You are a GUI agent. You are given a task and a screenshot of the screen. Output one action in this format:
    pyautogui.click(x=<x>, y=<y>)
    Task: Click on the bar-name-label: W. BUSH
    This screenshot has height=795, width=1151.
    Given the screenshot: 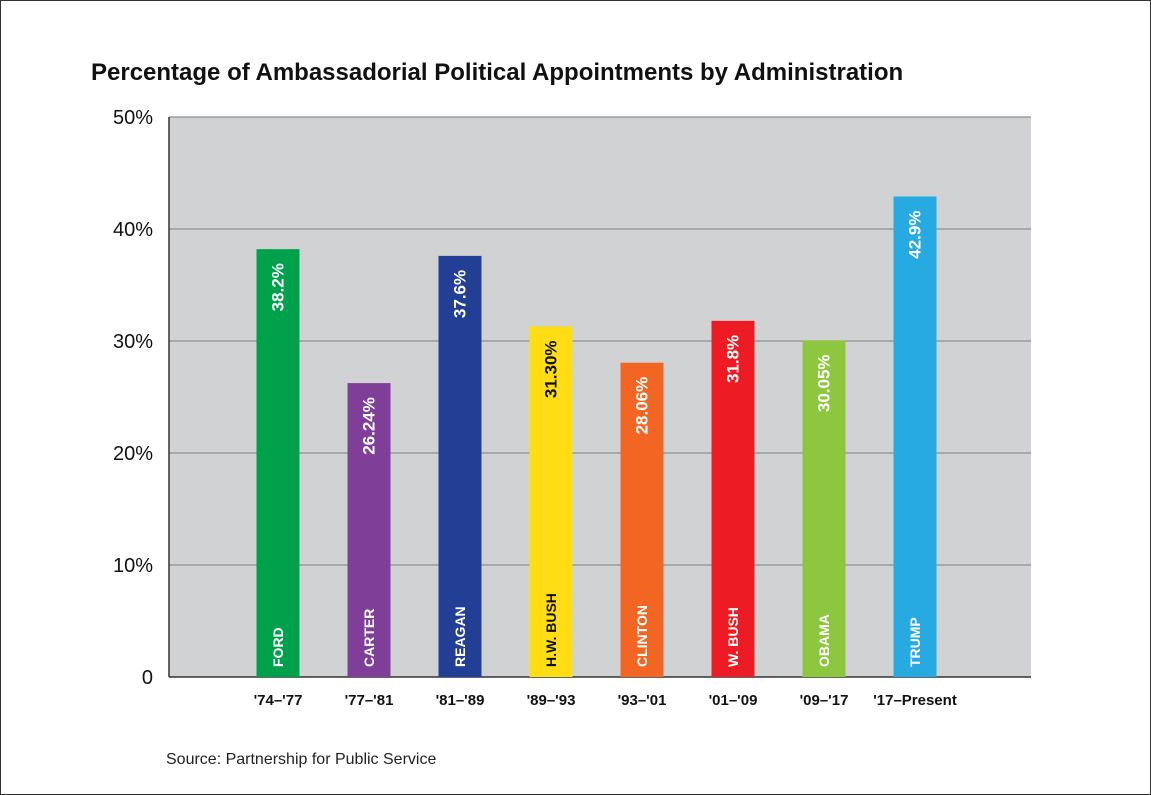 What is the action you would take?
    pyautogui.click(x=733, y=637)
    